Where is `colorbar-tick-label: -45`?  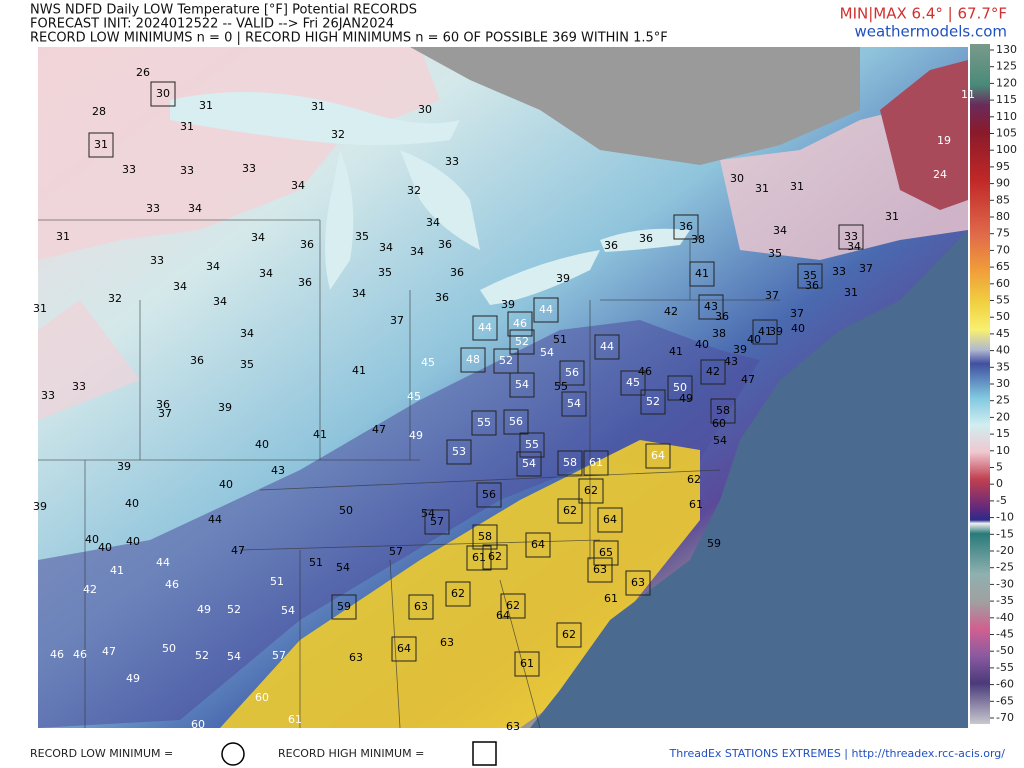
colorbar-tick-label: -45 is located at coordinates (1005, 634).